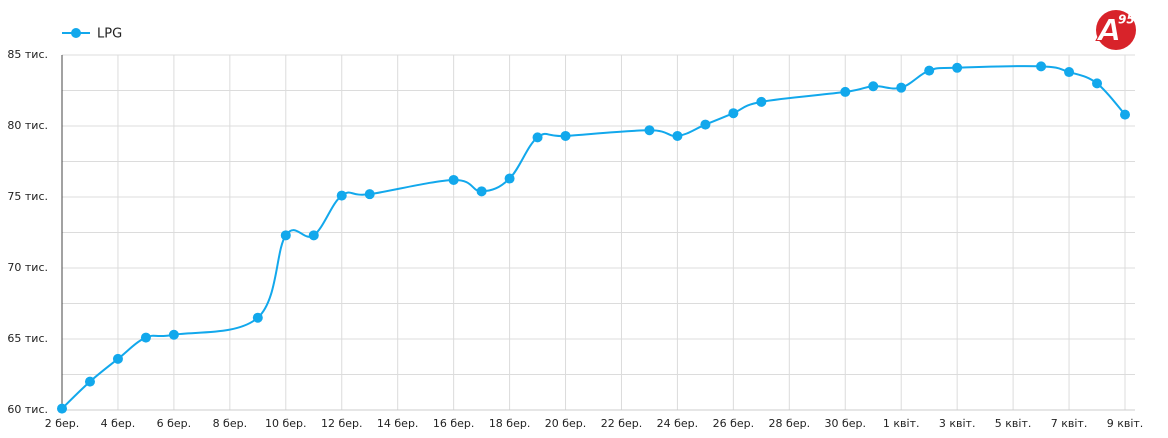  What do you see at coordinates (76, 33) in the screenshot?
I see `legend-marker` at bounding box center [76, 33].